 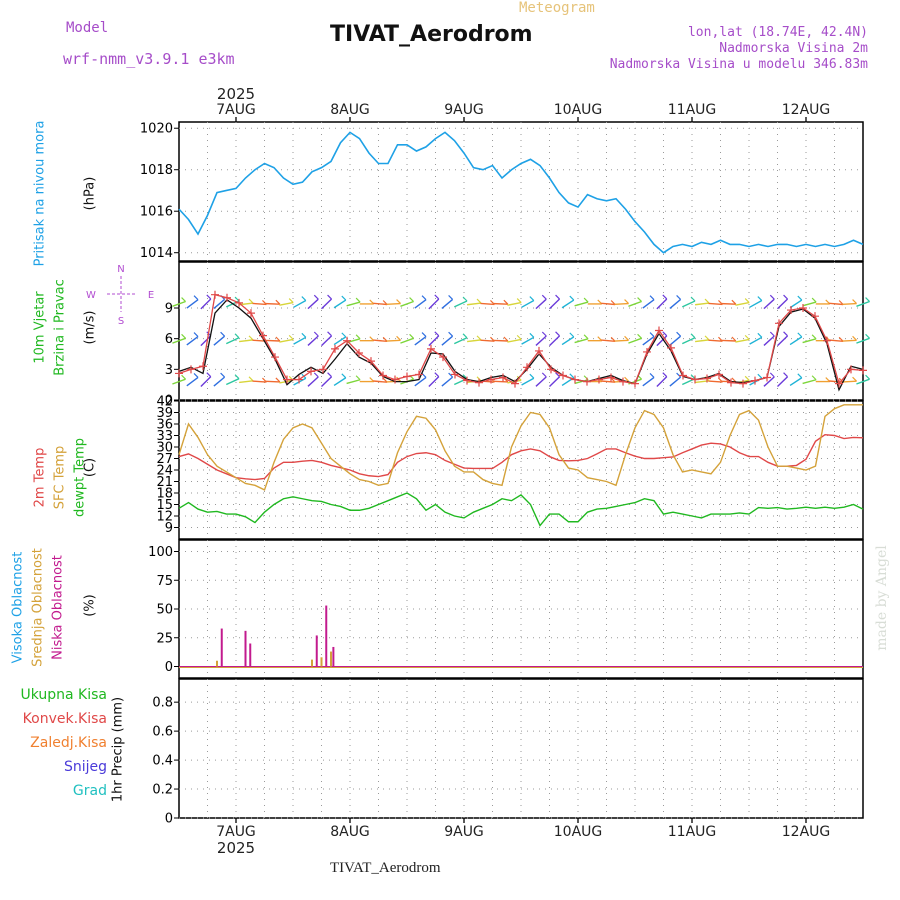 What do you see at coordinates (521, 457) in the screenshot?
I see `temp-2m-line` at bounding box center [521, 457].